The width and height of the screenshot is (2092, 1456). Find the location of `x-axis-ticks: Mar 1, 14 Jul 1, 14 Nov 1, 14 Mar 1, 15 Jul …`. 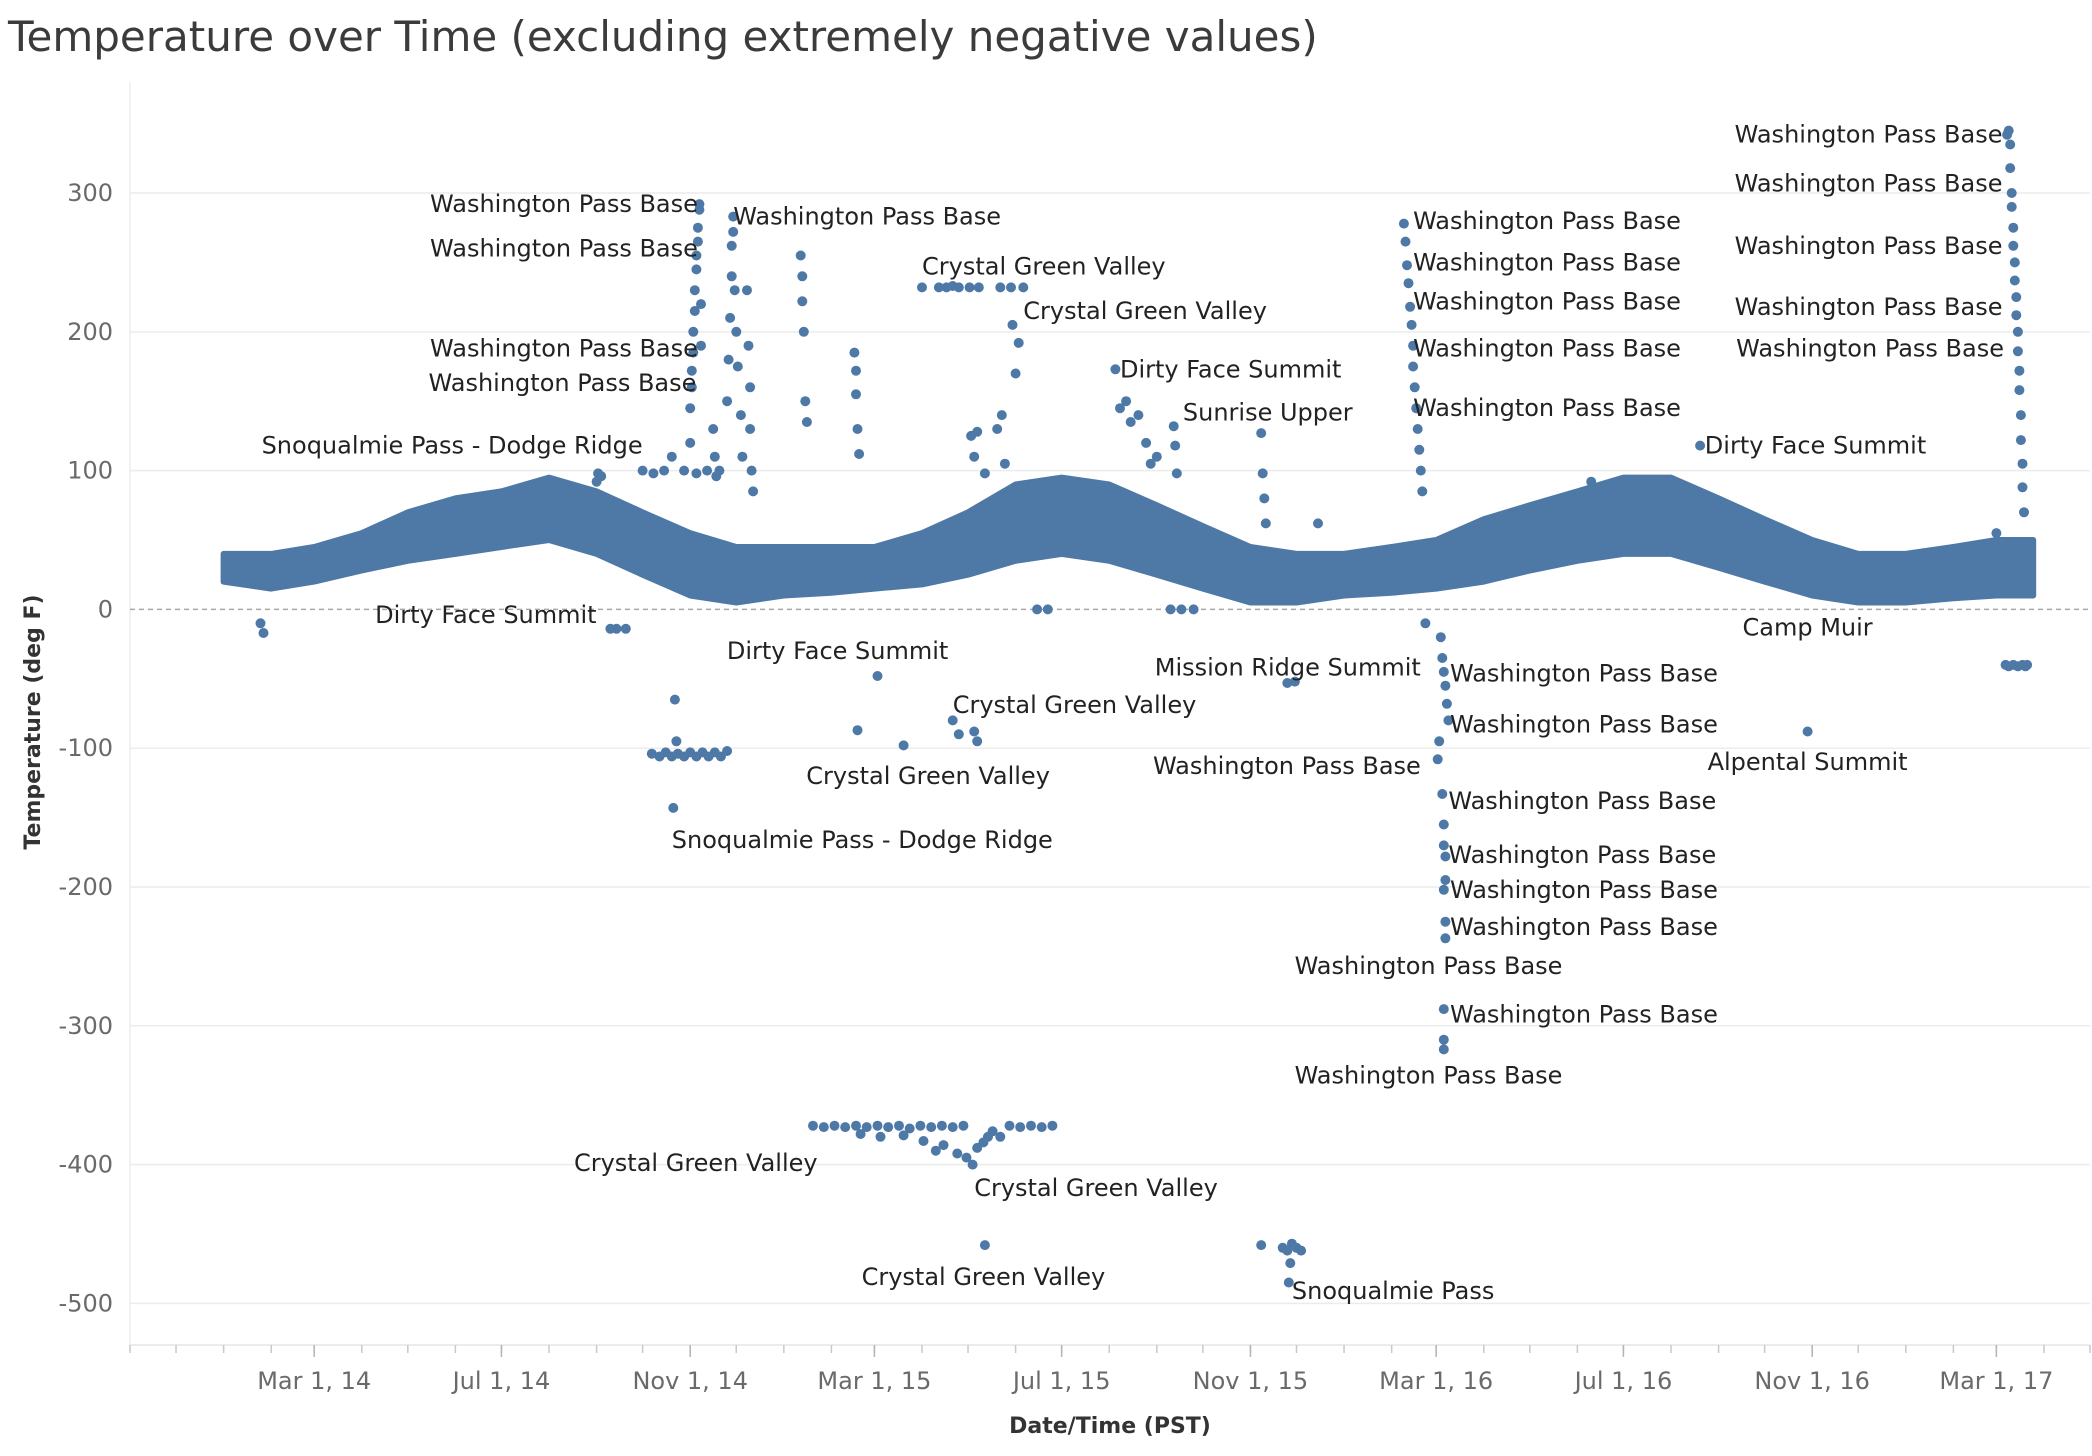

x-axis-ticks: Mar 1, 14 Jul 1, 14 Nov 1, 14 Mar 1, 15 Jul … is located at coordinates (1110, 1370).